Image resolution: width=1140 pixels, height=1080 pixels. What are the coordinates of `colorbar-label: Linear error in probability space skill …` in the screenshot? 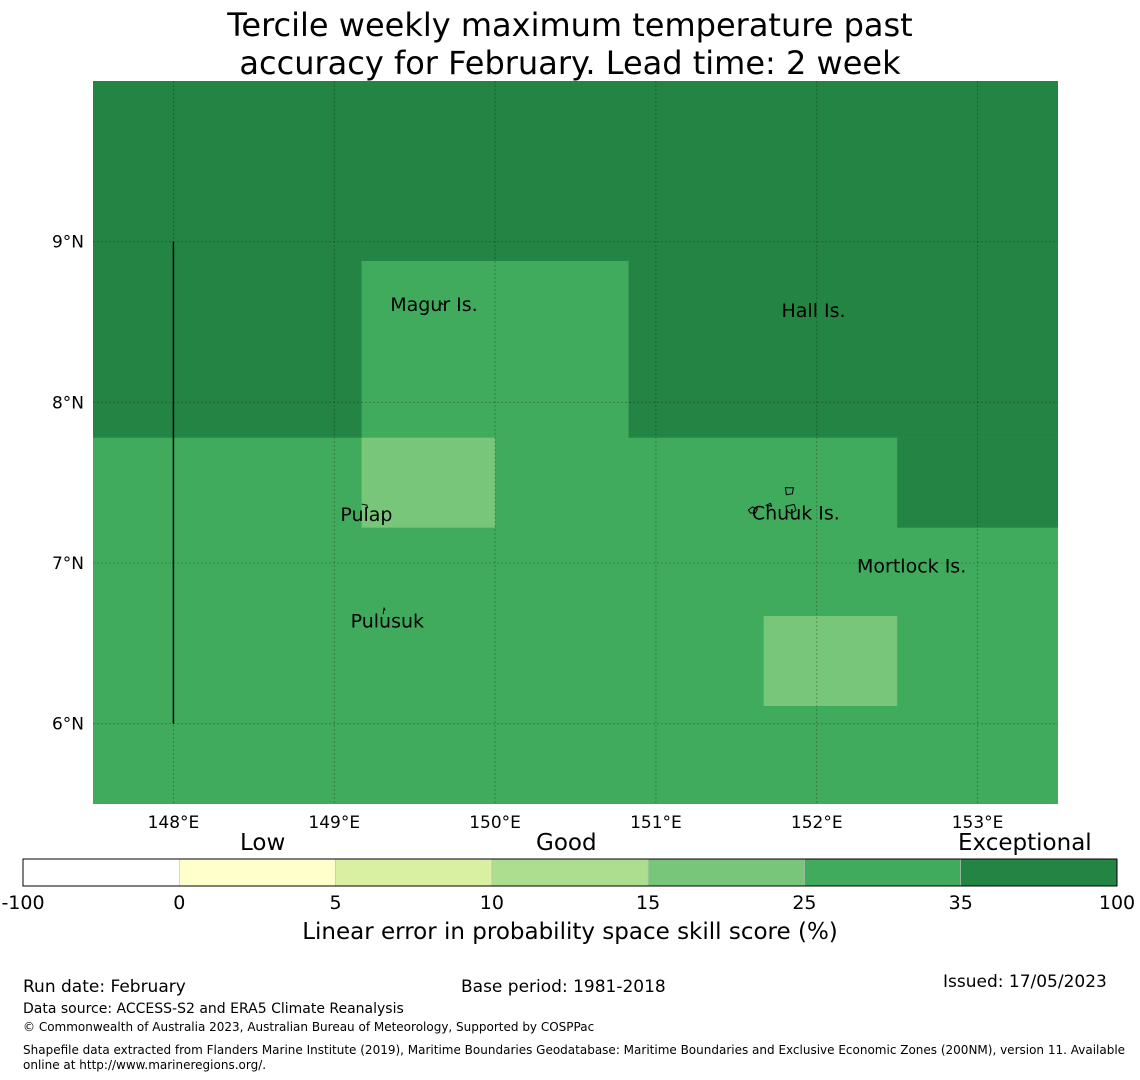 It's located at (570, 932).